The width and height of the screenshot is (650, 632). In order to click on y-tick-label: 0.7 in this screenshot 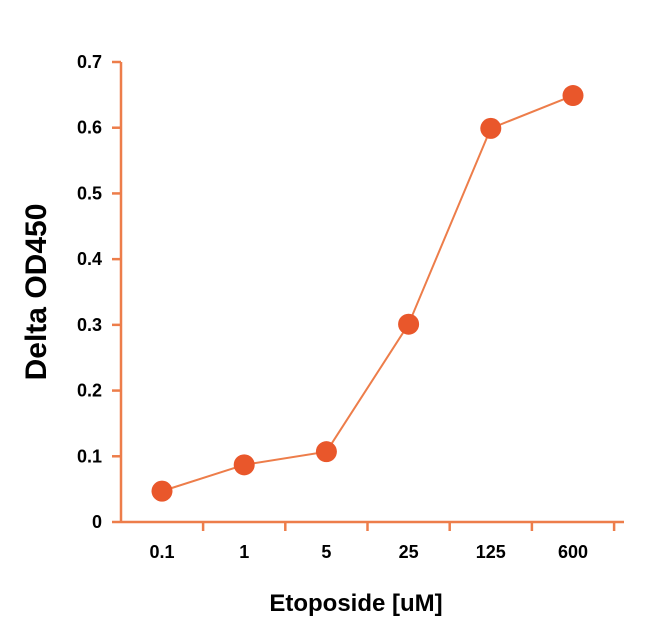, I will do `click(89, 62)`.